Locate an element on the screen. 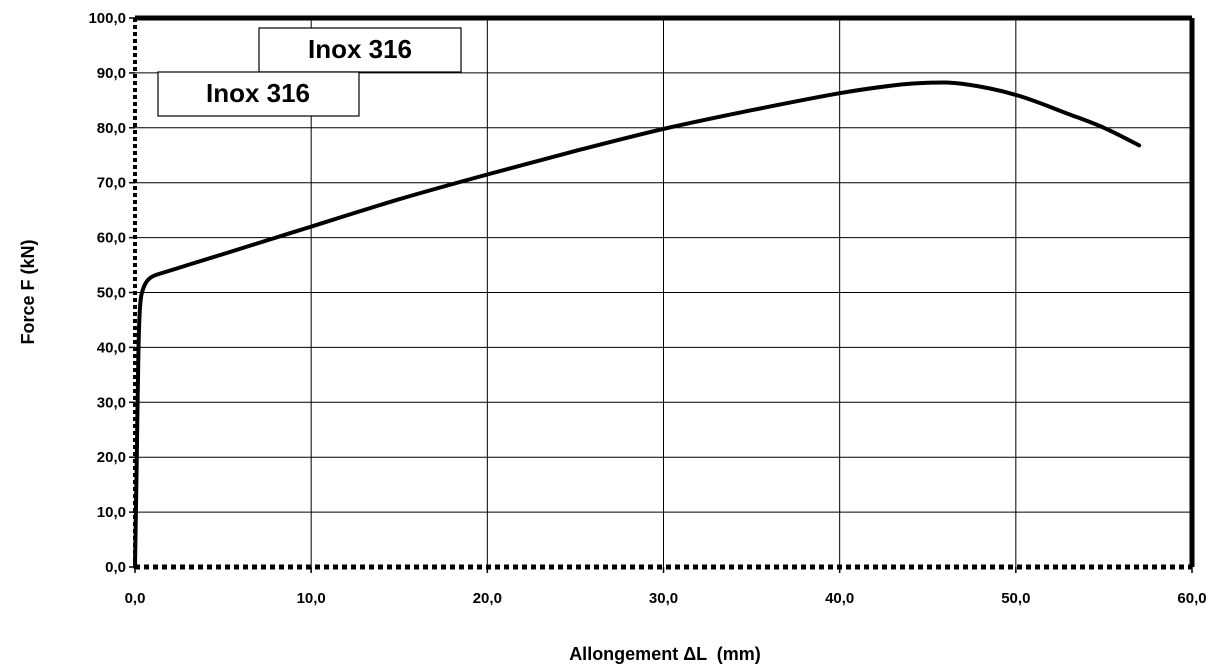 The image size is (1232, 671). y-tick-label: 70,0 is located at coordinates (111, 183).